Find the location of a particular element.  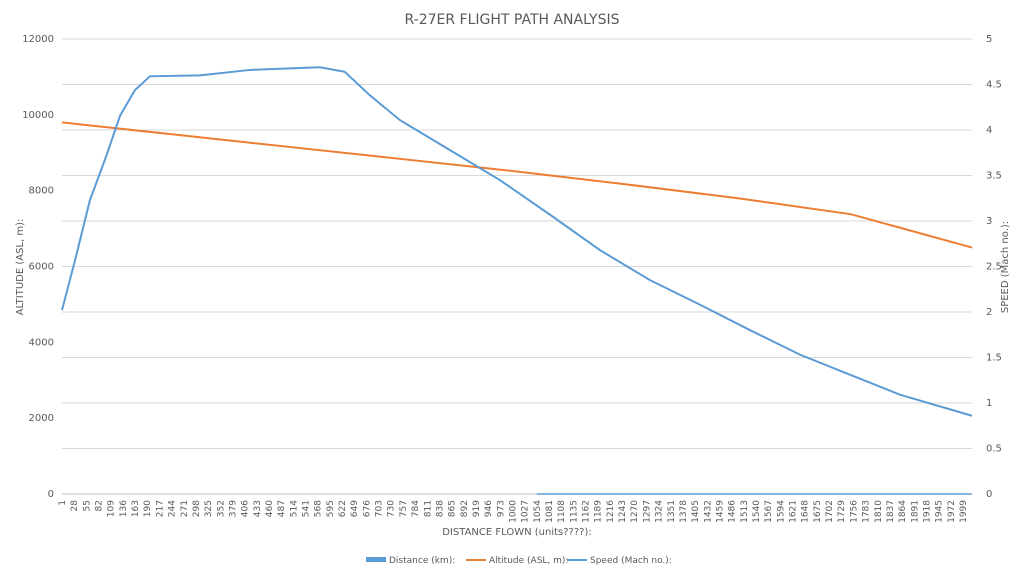

y-tick-label: 8000 is located at coordinates (41, 191).